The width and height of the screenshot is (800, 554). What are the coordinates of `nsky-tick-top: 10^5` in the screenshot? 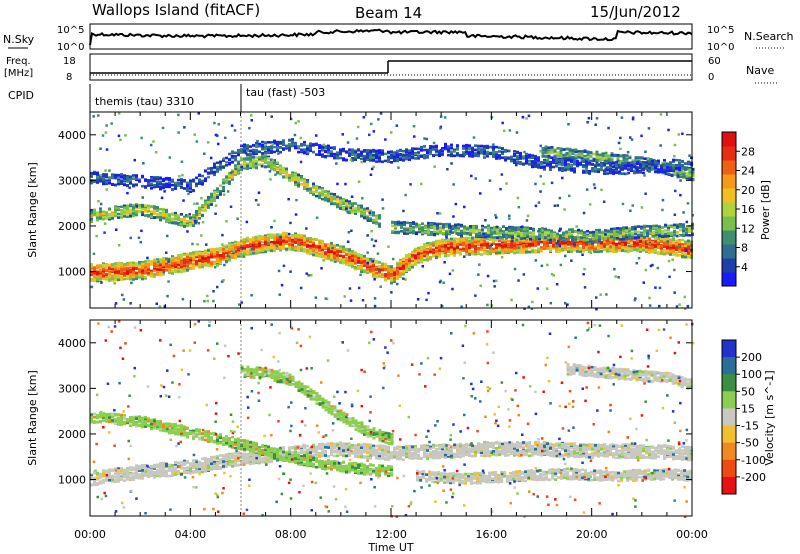 It's located at (70, 30).